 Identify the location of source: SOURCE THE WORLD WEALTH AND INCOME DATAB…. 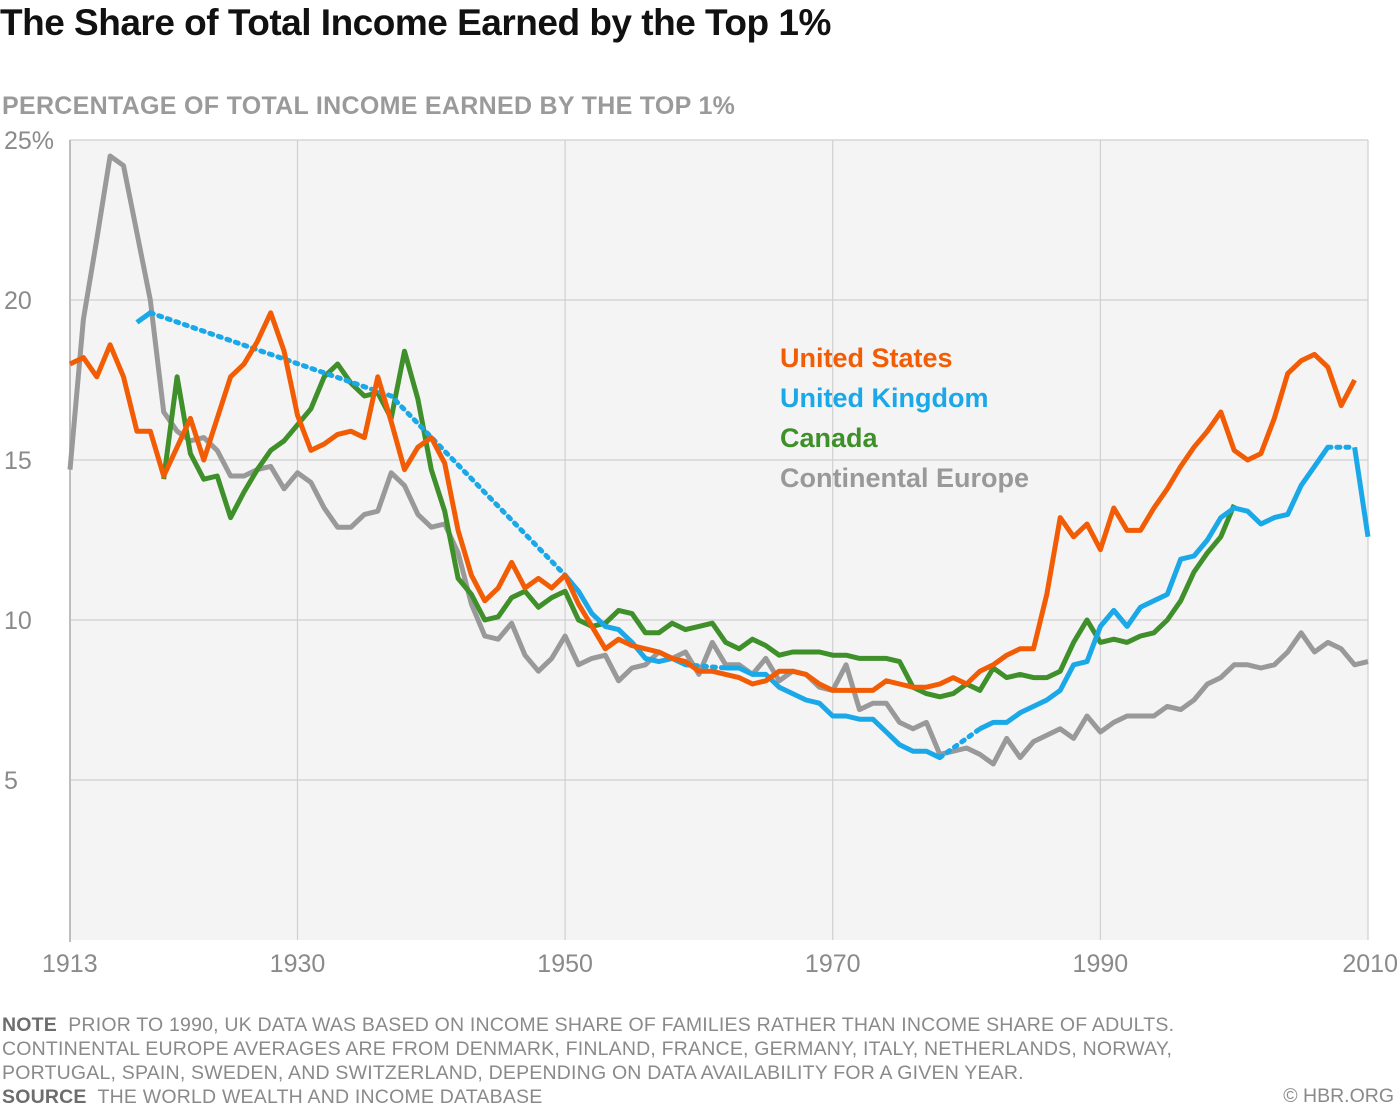
(622, 1097).